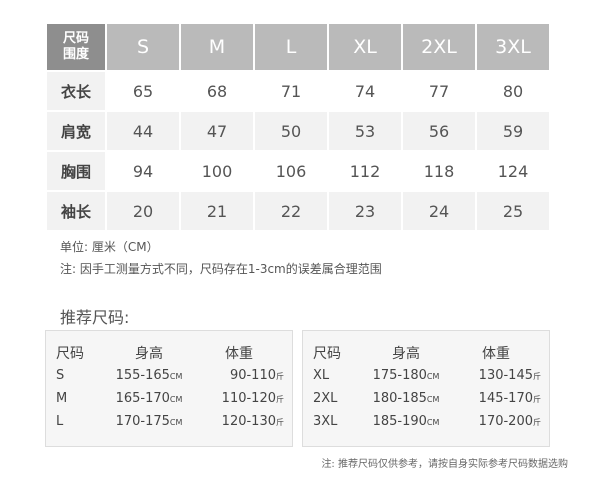 The width and height of the screenshot is (600, 483). I want to click on weight-value: 145-170, so click(505, 398).